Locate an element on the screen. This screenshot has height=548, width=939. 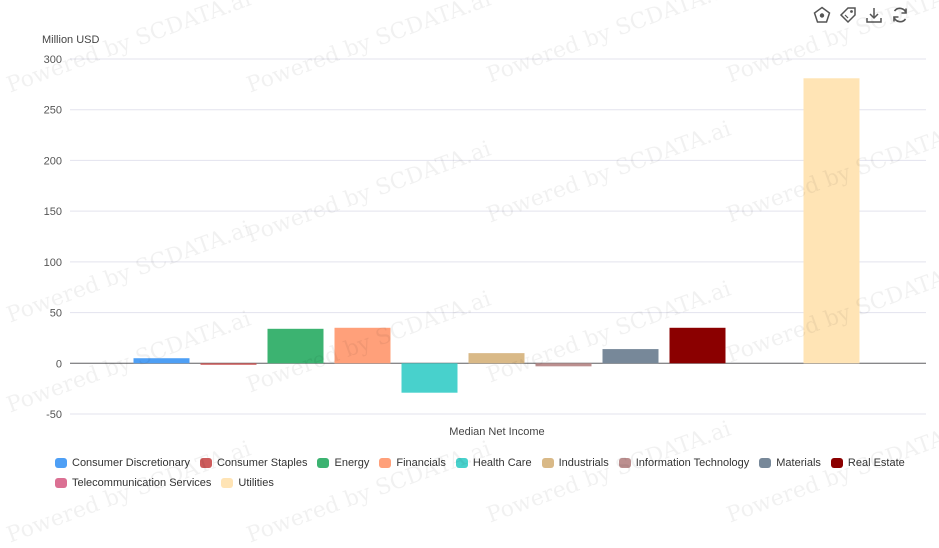
bar-financials is located at coordinates (362, 345).